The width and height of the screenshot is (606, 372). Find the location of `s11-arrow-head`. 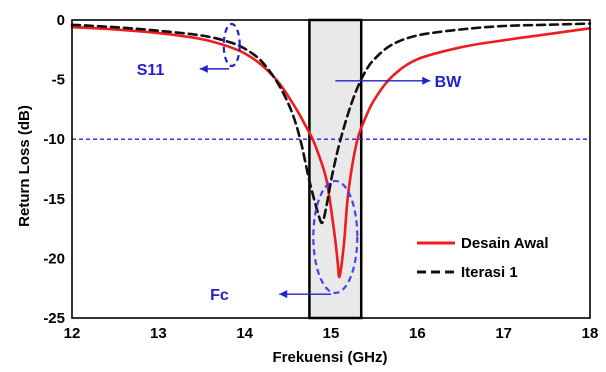

s11-arrow-head is located at coordinates (203, 68).